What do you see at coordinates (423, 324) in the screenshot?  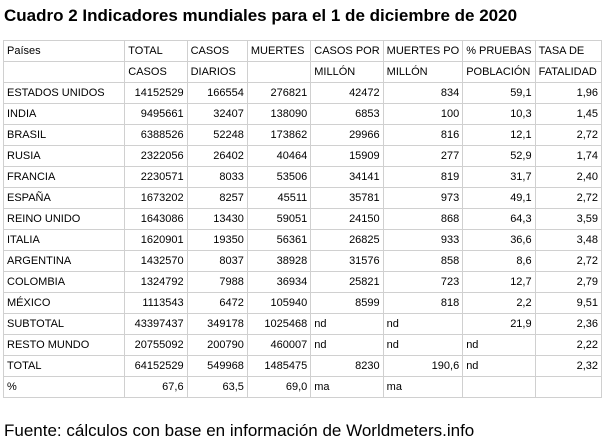 I see `cell-deaths-per-million: nd` at bounding box center [423, 324].